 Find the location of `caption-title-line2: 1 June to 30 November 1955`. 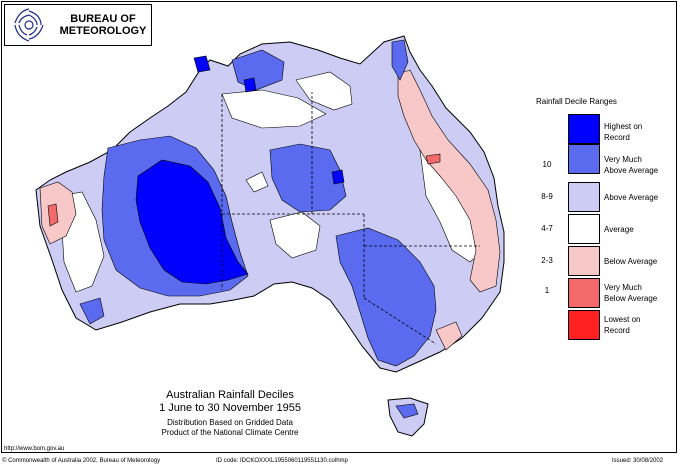

caption-title-line2: 1 June to 30 November 1955 is located at coordinates (230, 408).